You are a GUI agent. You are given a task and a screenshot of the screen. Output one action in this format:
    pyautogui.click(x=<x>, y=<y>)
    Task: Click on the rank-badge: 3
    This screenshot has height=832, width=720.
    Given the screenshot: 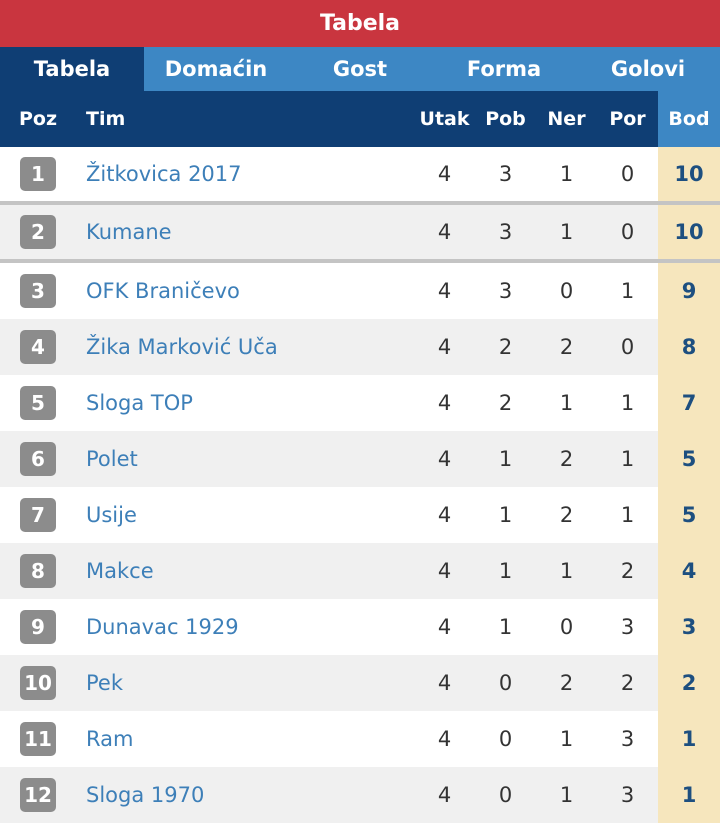 What is the action you would take?
    pyautogui.click(x=38, y=291)
    